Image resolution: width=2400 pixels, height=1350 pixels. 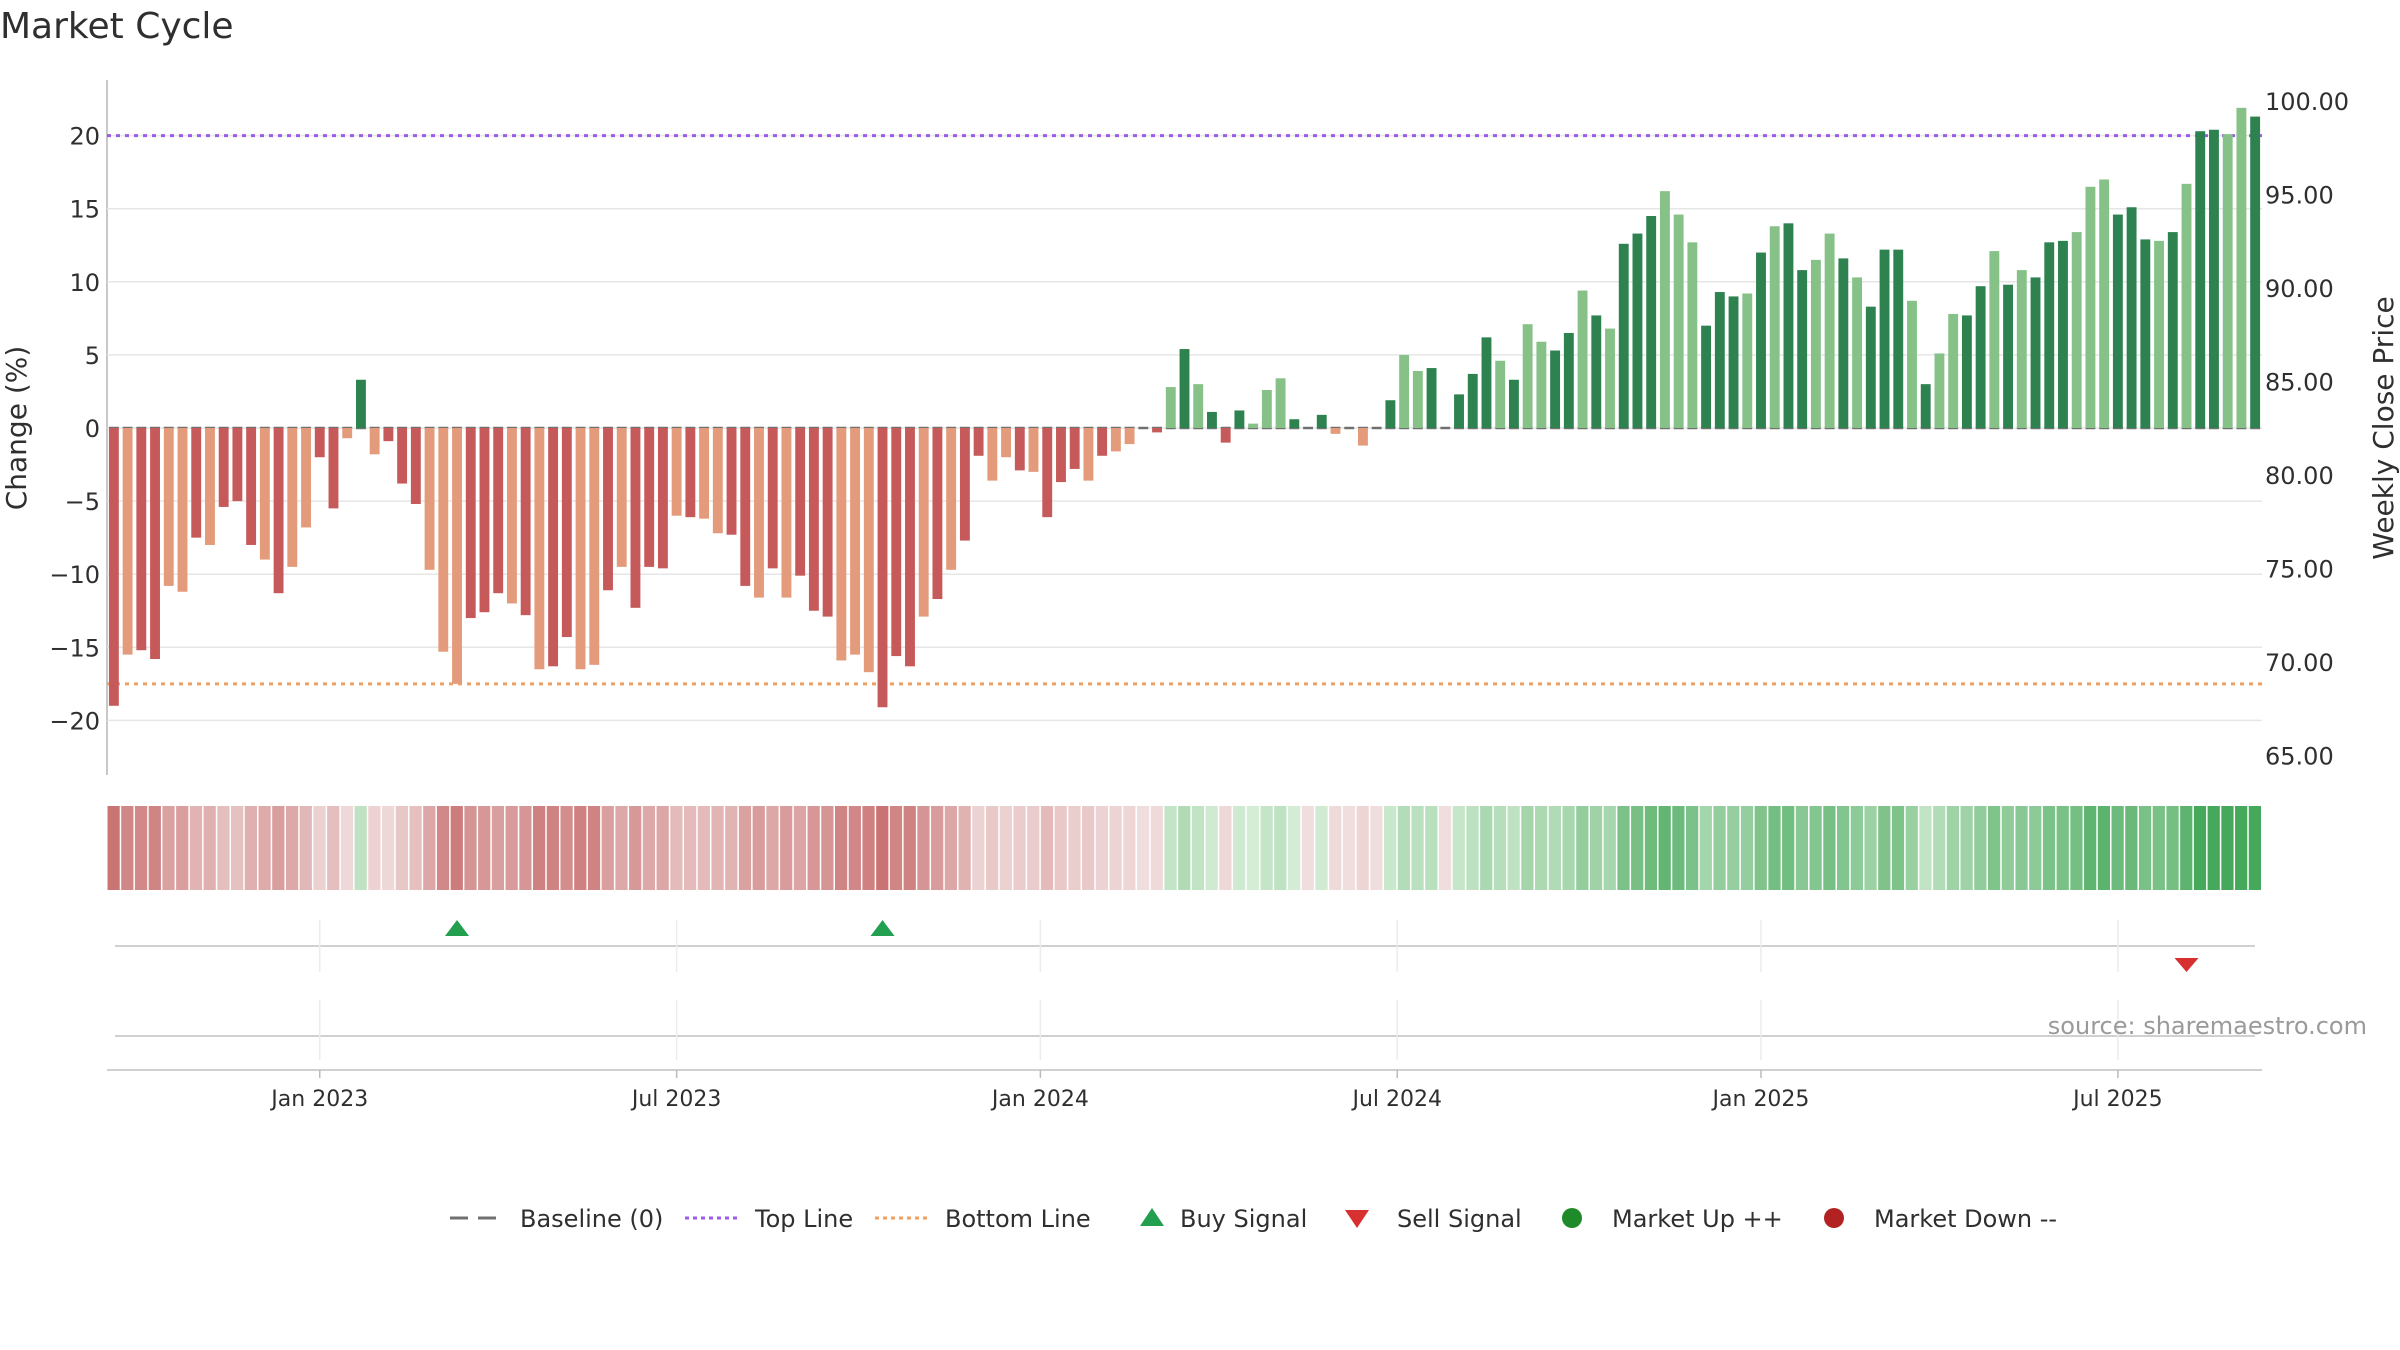 I want to click on legend-label: Baseline (0), so click(x=591, y=1219).